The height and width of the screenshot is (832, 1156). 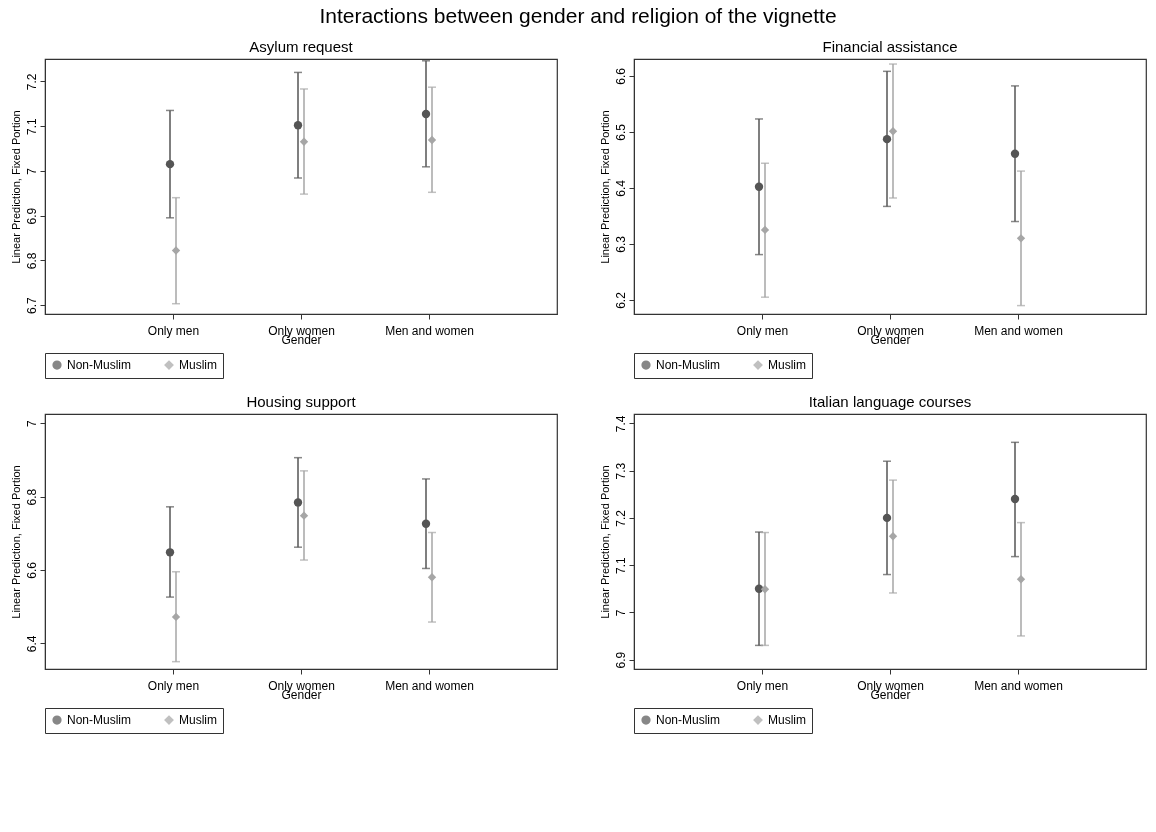 I want to click on chart-title: Asylum request, so click(x=301, y=46).